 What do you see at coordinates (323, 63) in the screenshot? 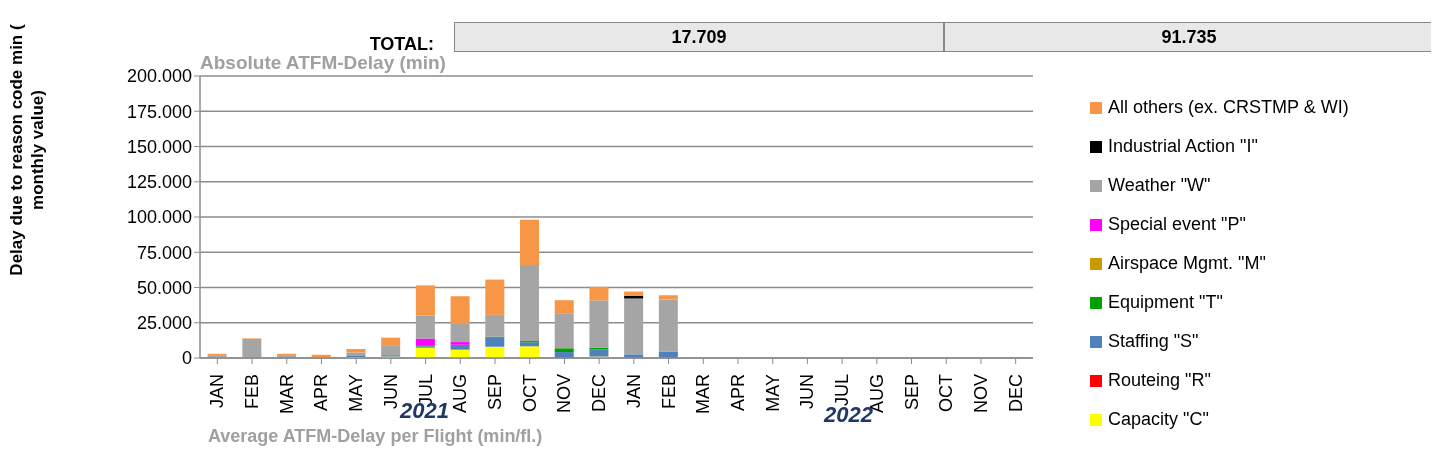
I see `chart-subtitle: Absolute ATFM-Delay (min)` at bounding box center [323, 63].